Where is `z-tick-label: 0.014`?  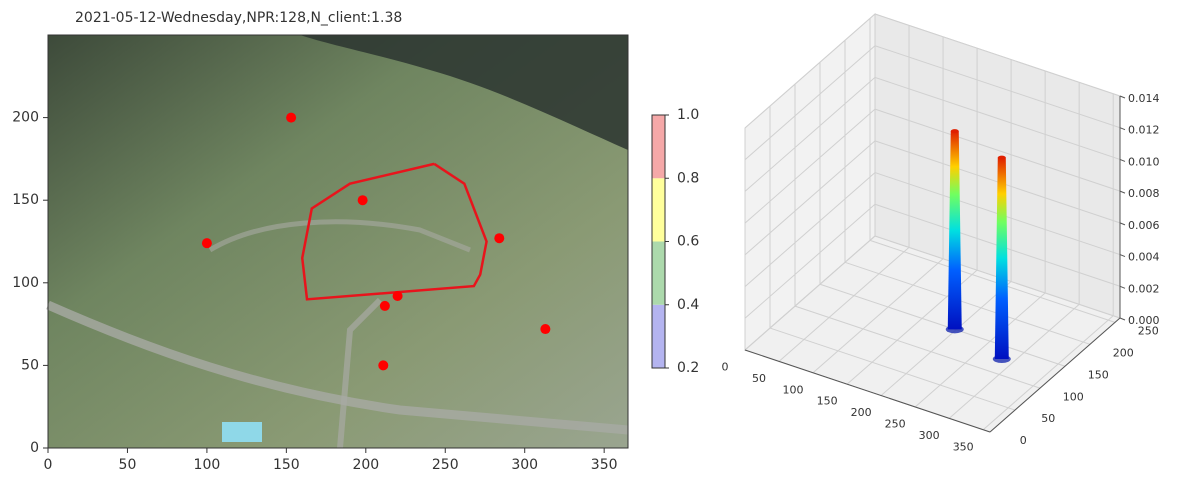
z-tick-label: 0.014 is located at coordinates (1144, 98).